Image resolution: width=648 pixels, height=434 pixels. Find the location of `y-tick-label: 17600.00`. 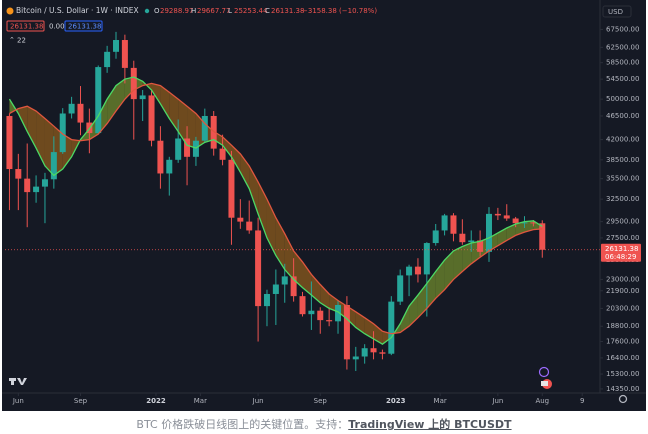

y-tick-label: 17600.00 is located at coordinates (622, 342).